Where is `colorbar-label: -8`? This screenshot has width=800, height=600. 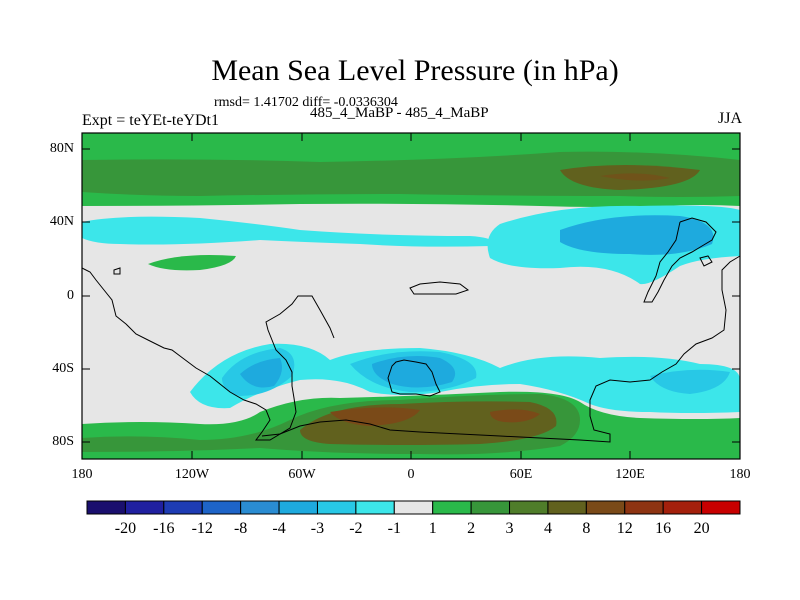
colorbar-label: -8 is located at coordinates (240, 528).